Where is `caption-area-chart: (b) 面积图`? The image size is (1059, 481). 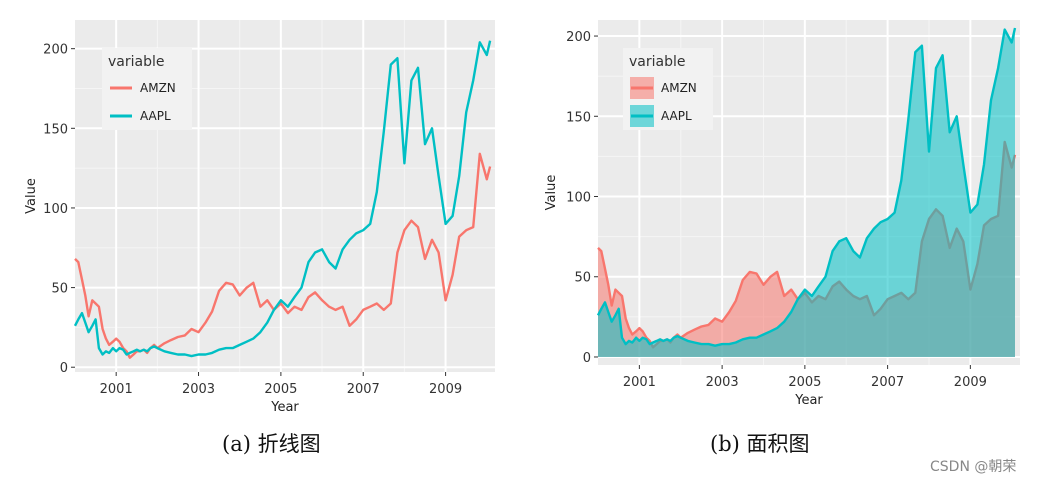
caption-area-chart: (b) 面积图 is located at coordinates (760, 444).